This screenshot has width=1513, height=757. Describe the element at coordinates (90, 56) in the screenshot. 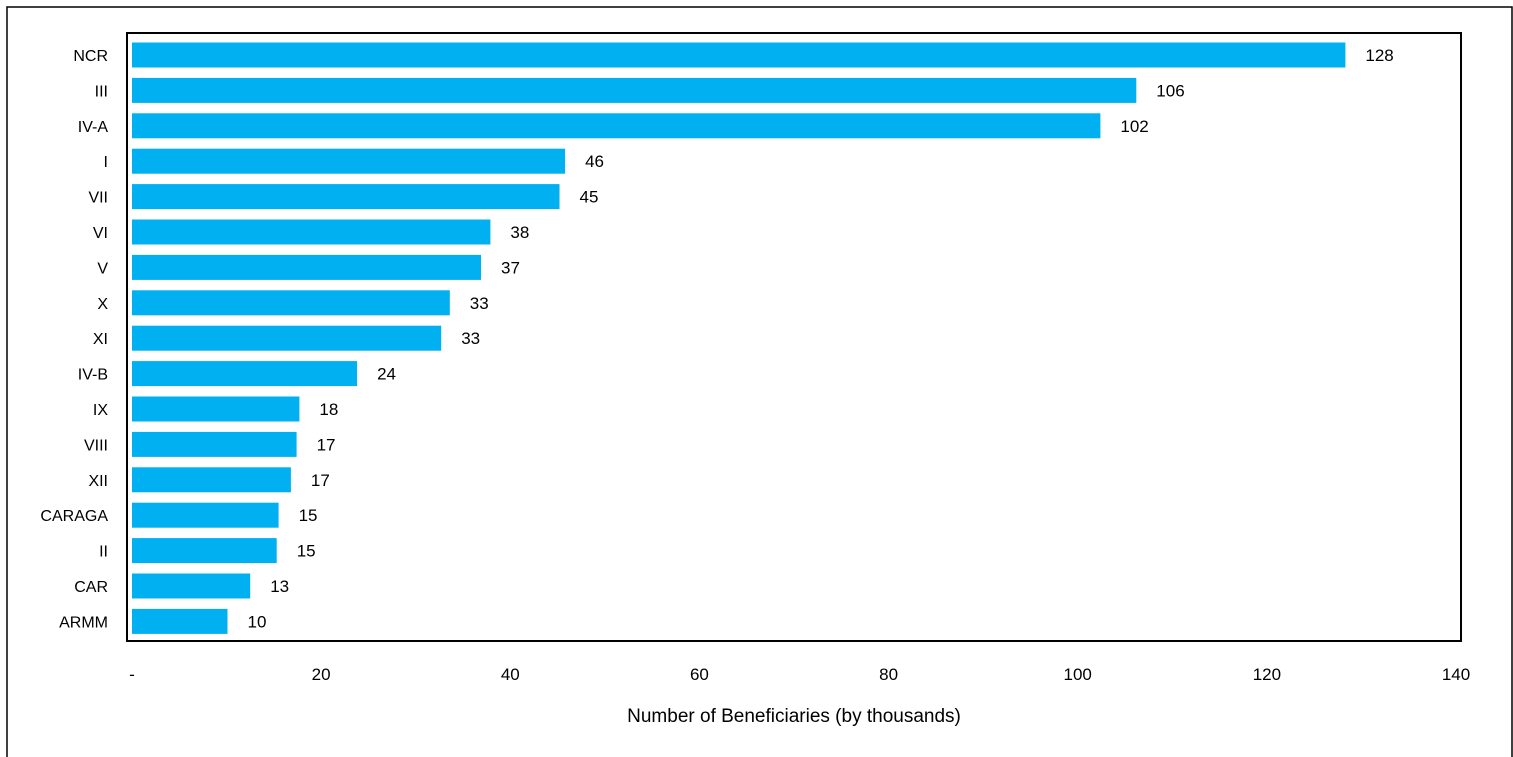

I see `category-label-ncr: NCR` at that location.